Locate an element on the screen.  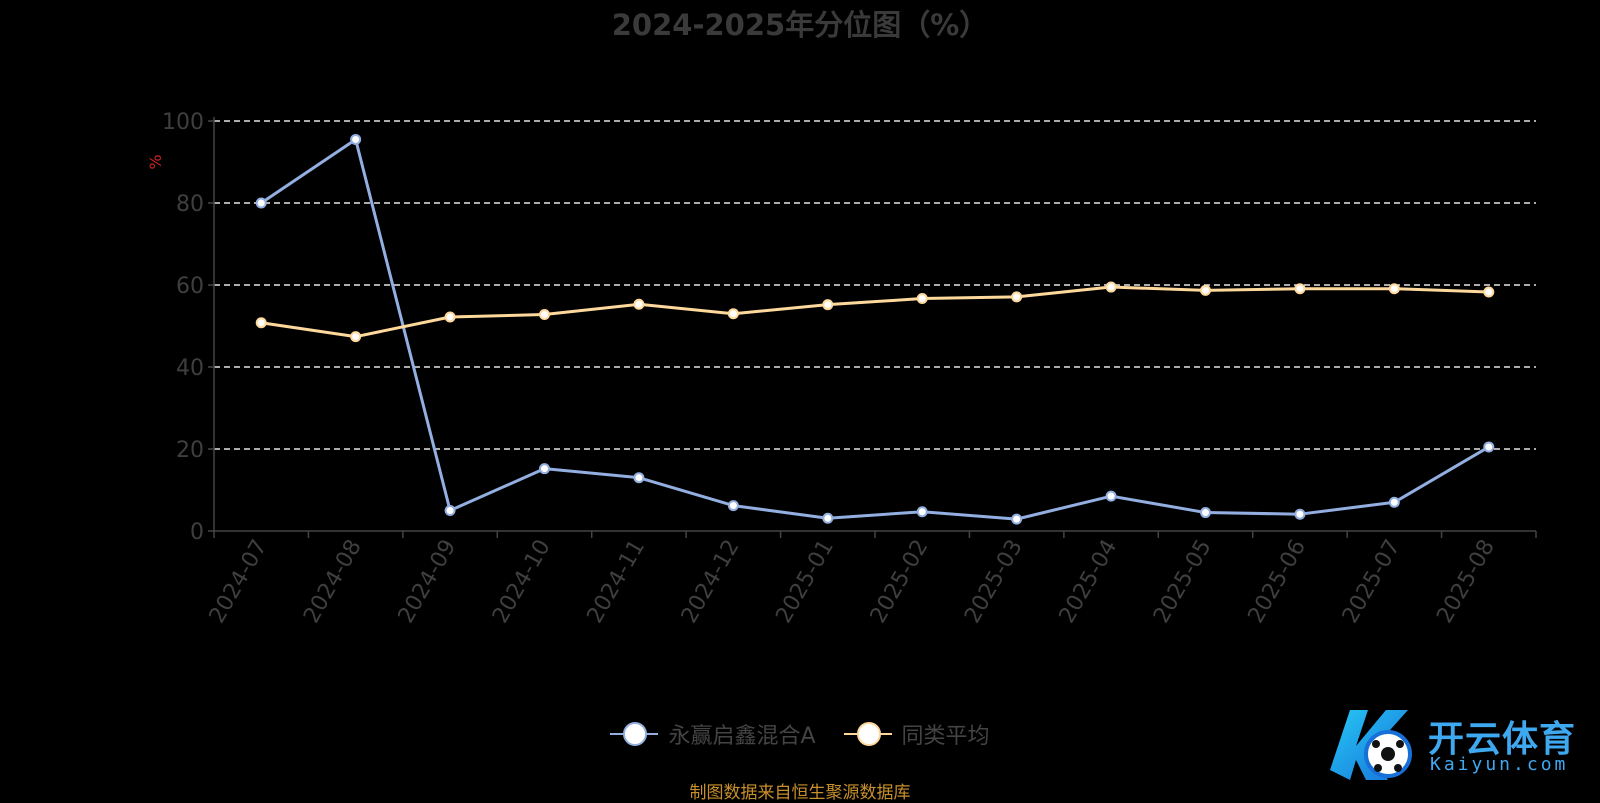
y-tick-label: 80 is located at coordinates (190, 204).